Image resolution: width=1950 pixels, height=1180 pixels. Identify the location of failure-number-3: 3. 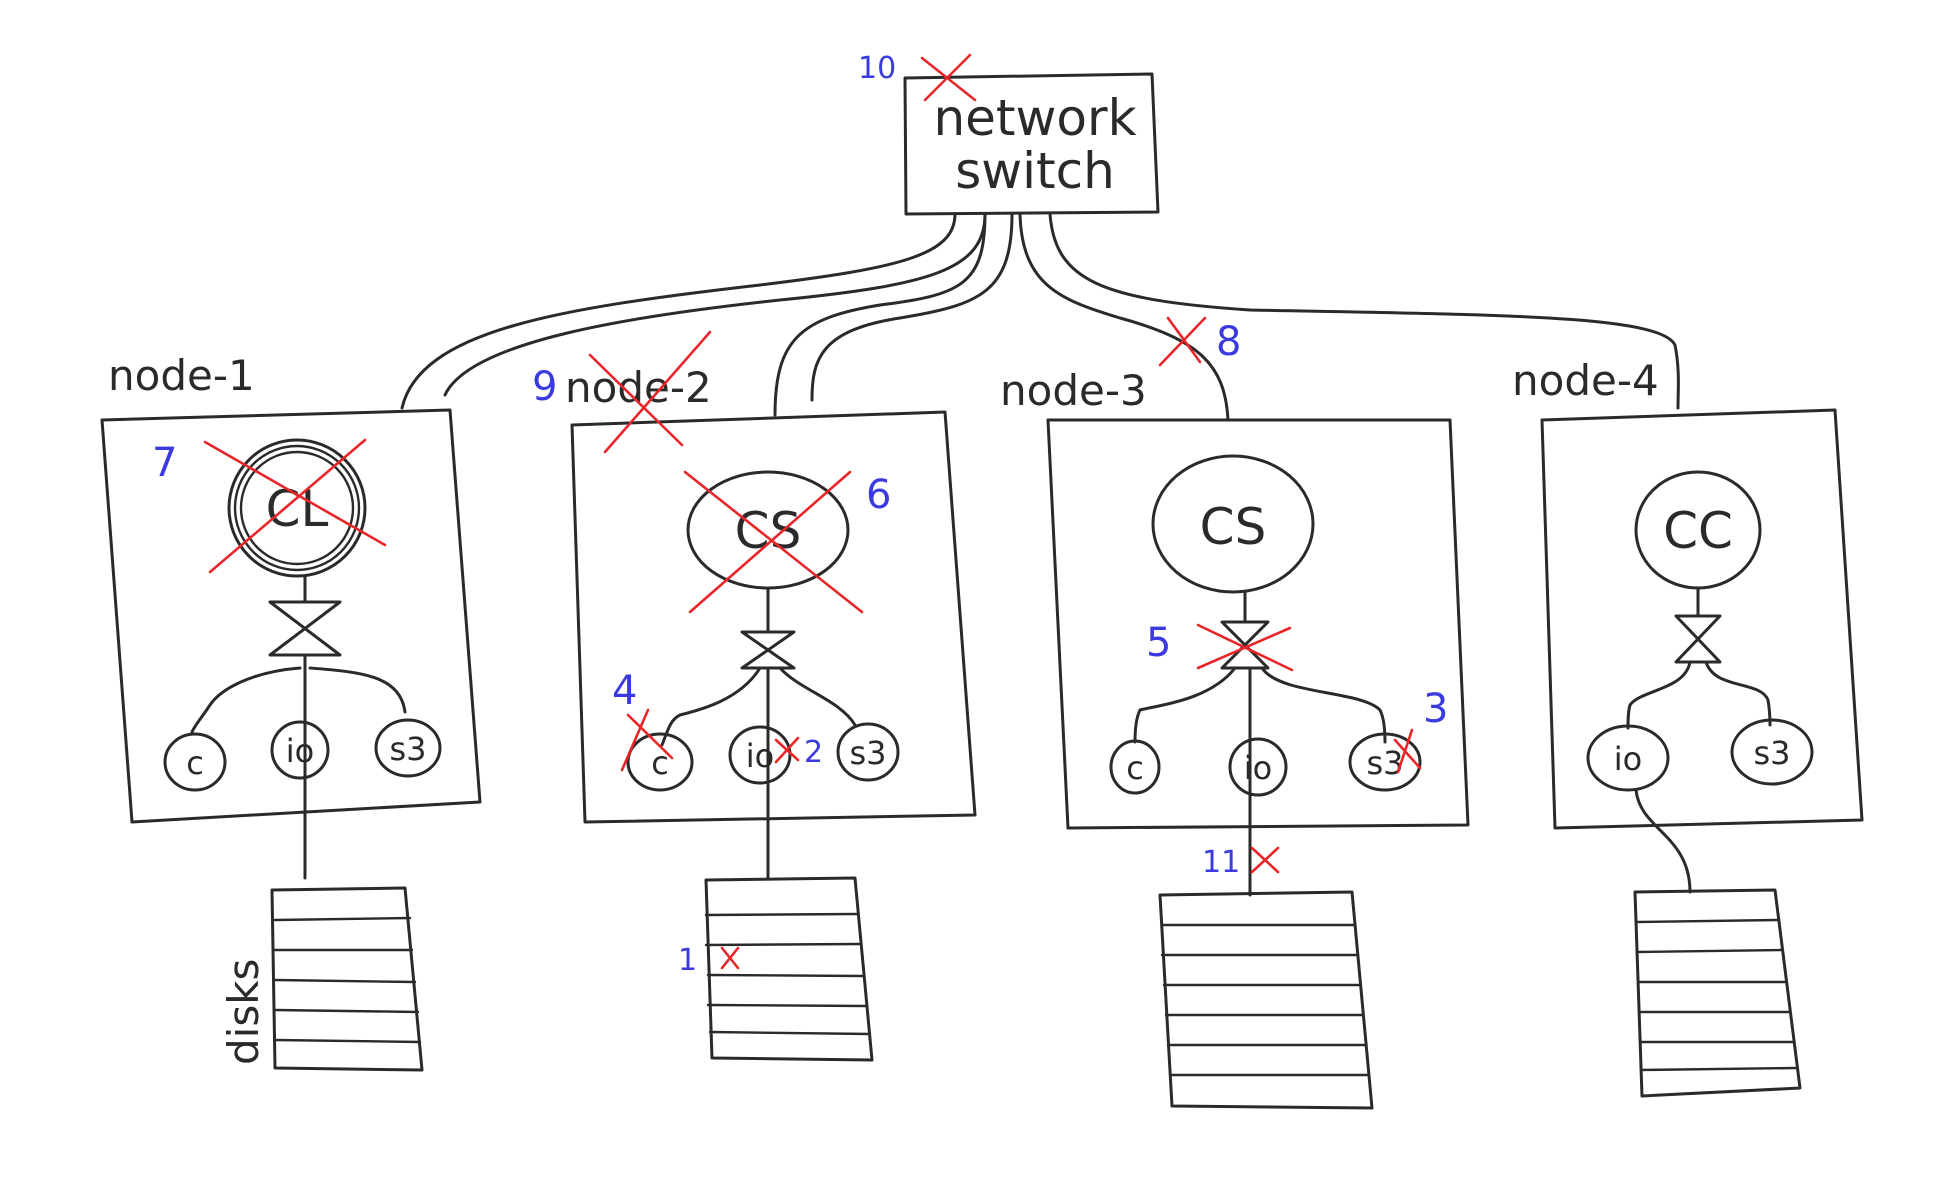
(1435, 709).